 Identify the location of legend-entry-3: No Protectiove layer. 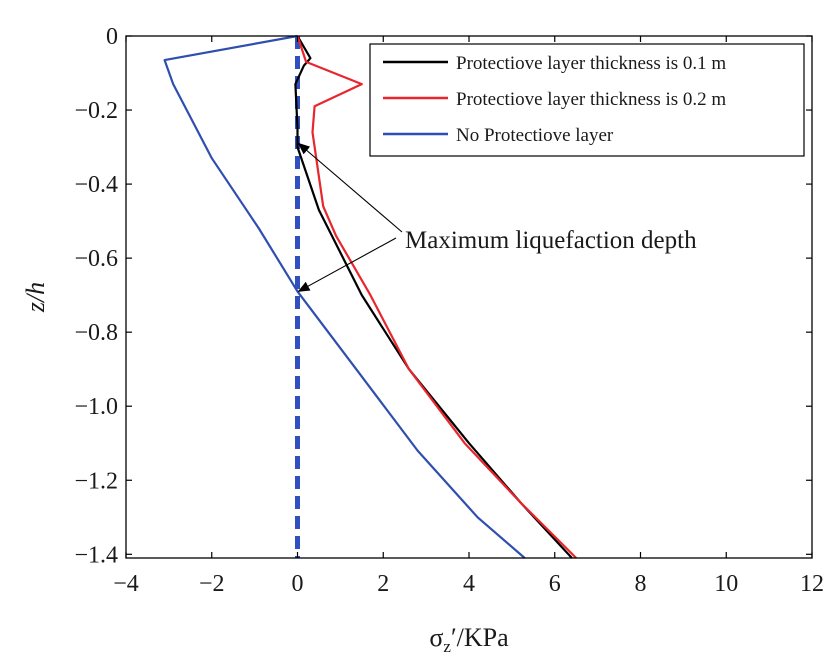
(535, 135).